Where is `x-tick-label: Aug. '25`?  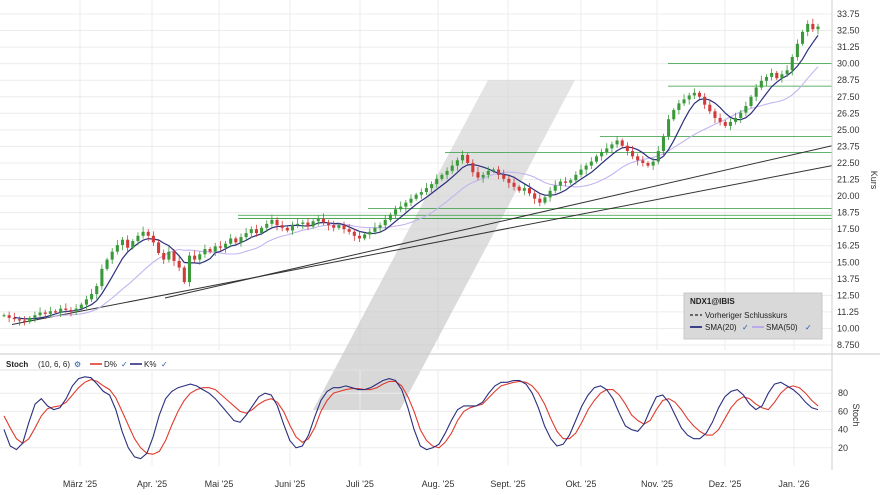
x-tick-label: Aug. '25 is located at coordinates (438, 484).